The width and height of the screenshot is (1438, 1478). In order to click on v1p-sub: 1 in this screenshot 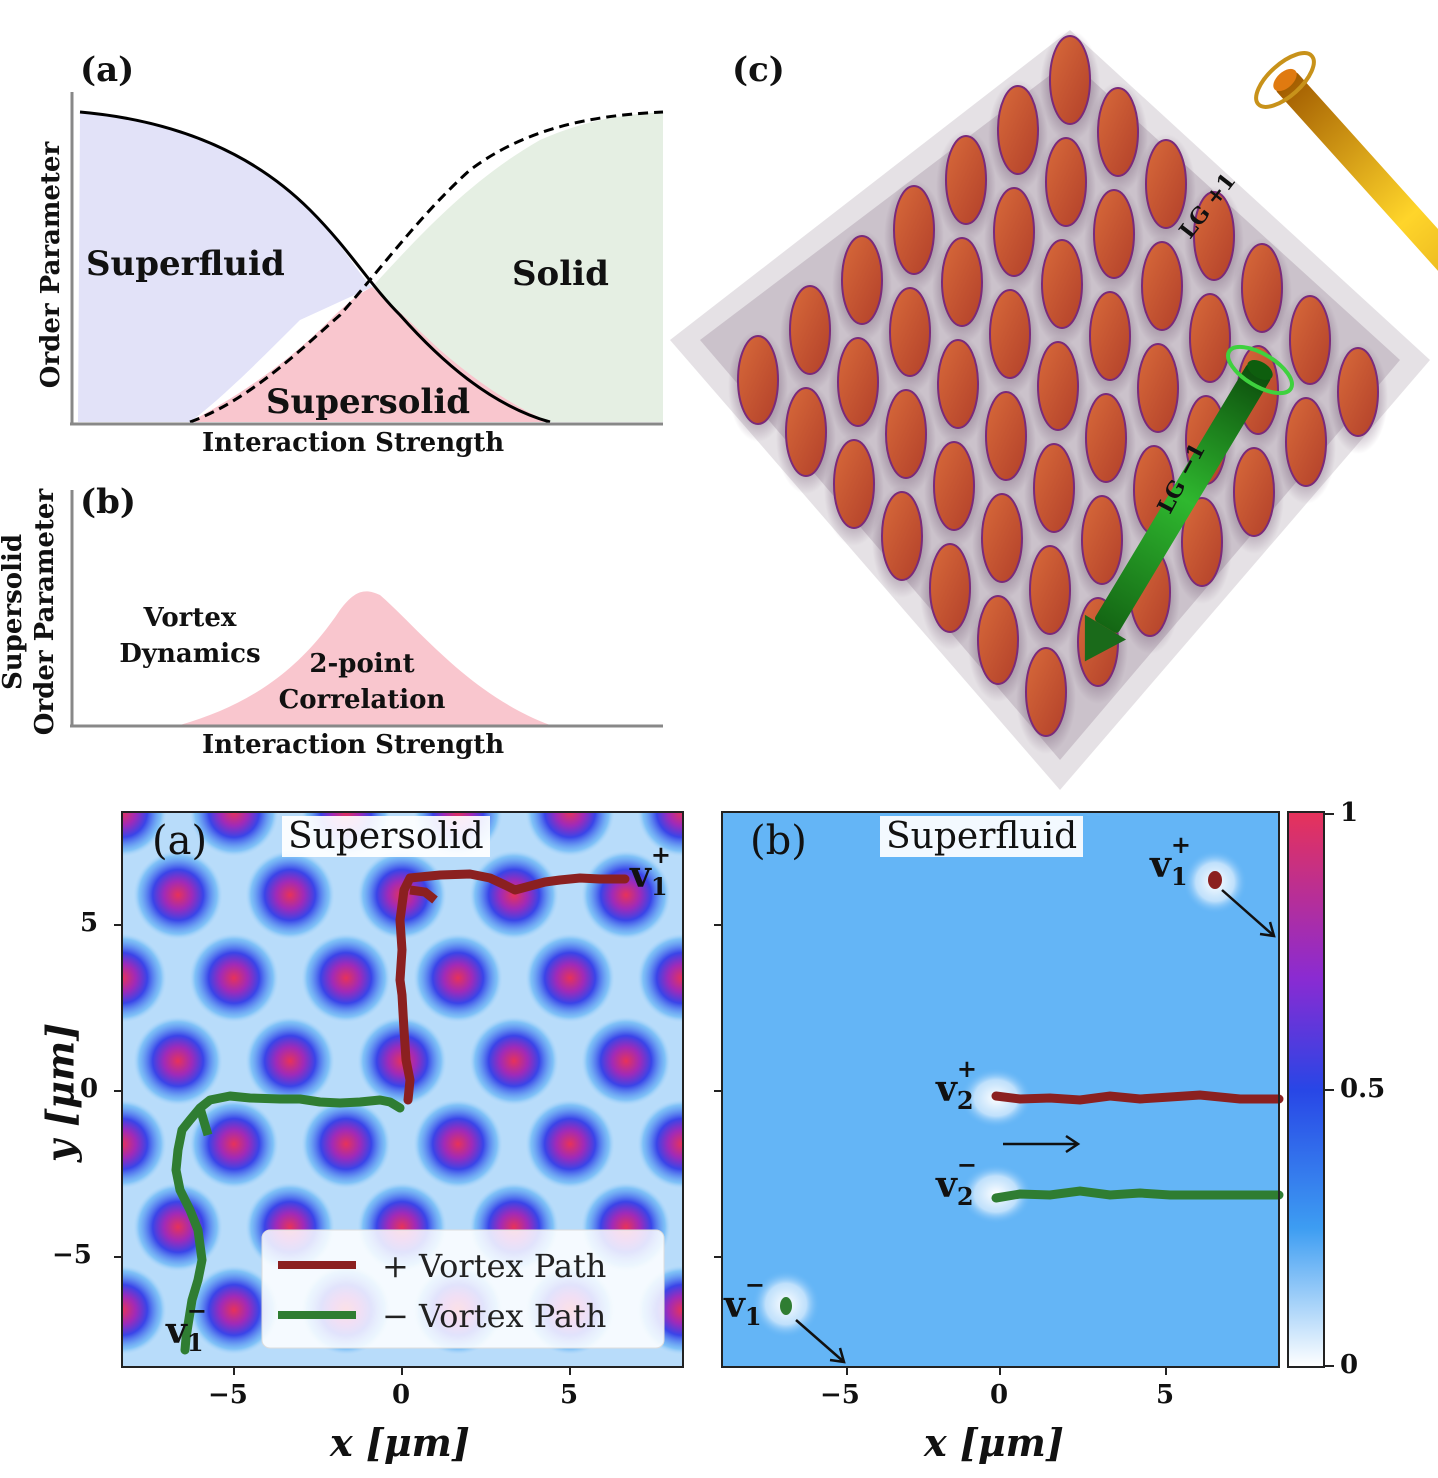, I will do `click(659, 887)`.